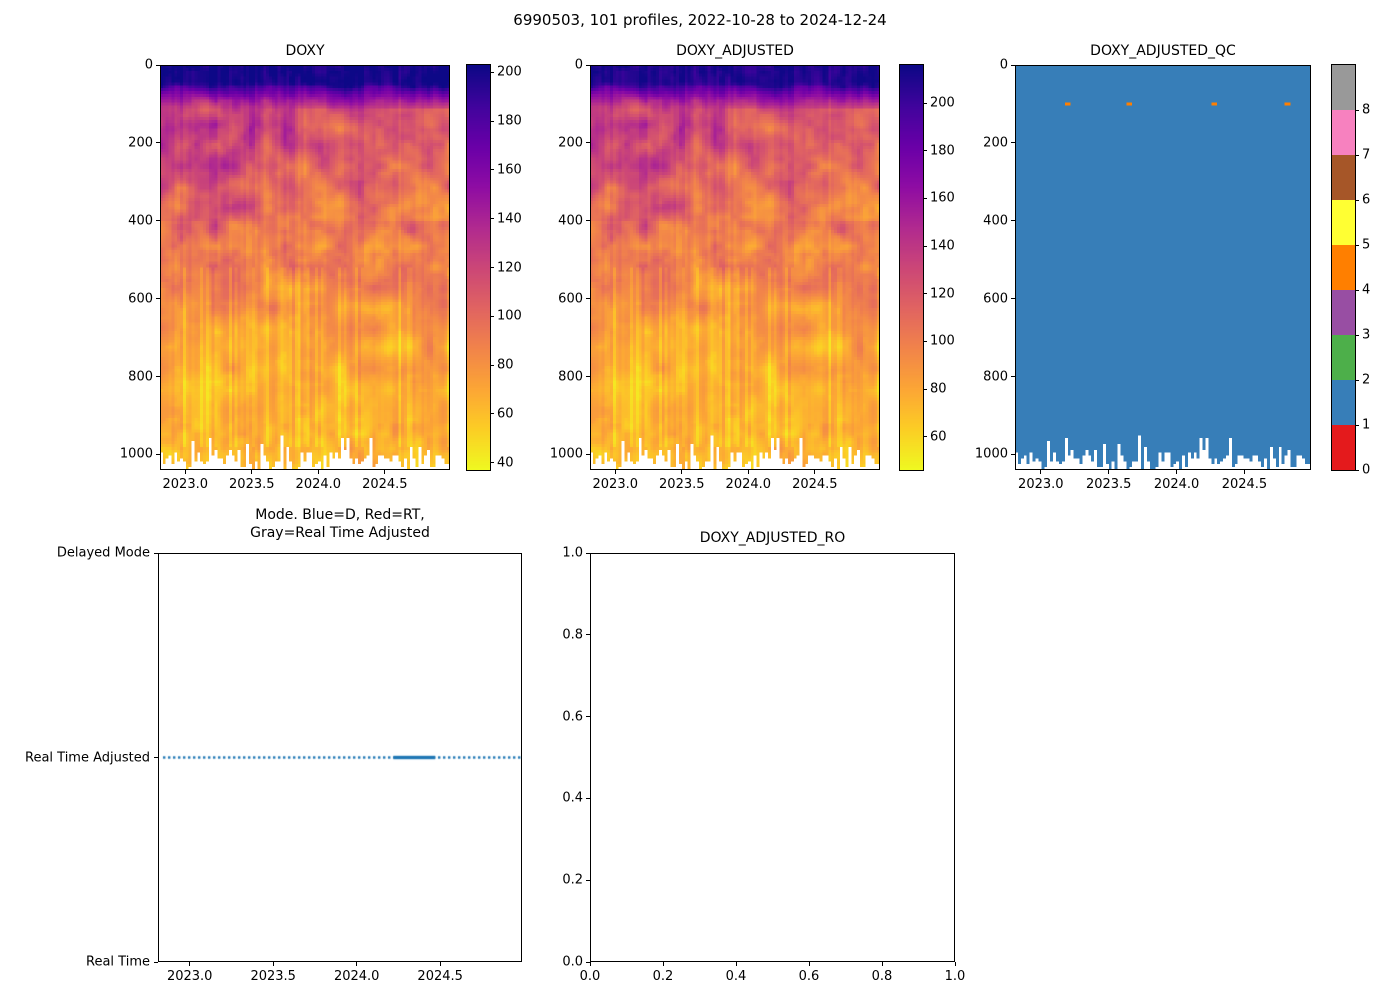  I want to click on colorbar-tick-label: 4, so click(1366, 290).